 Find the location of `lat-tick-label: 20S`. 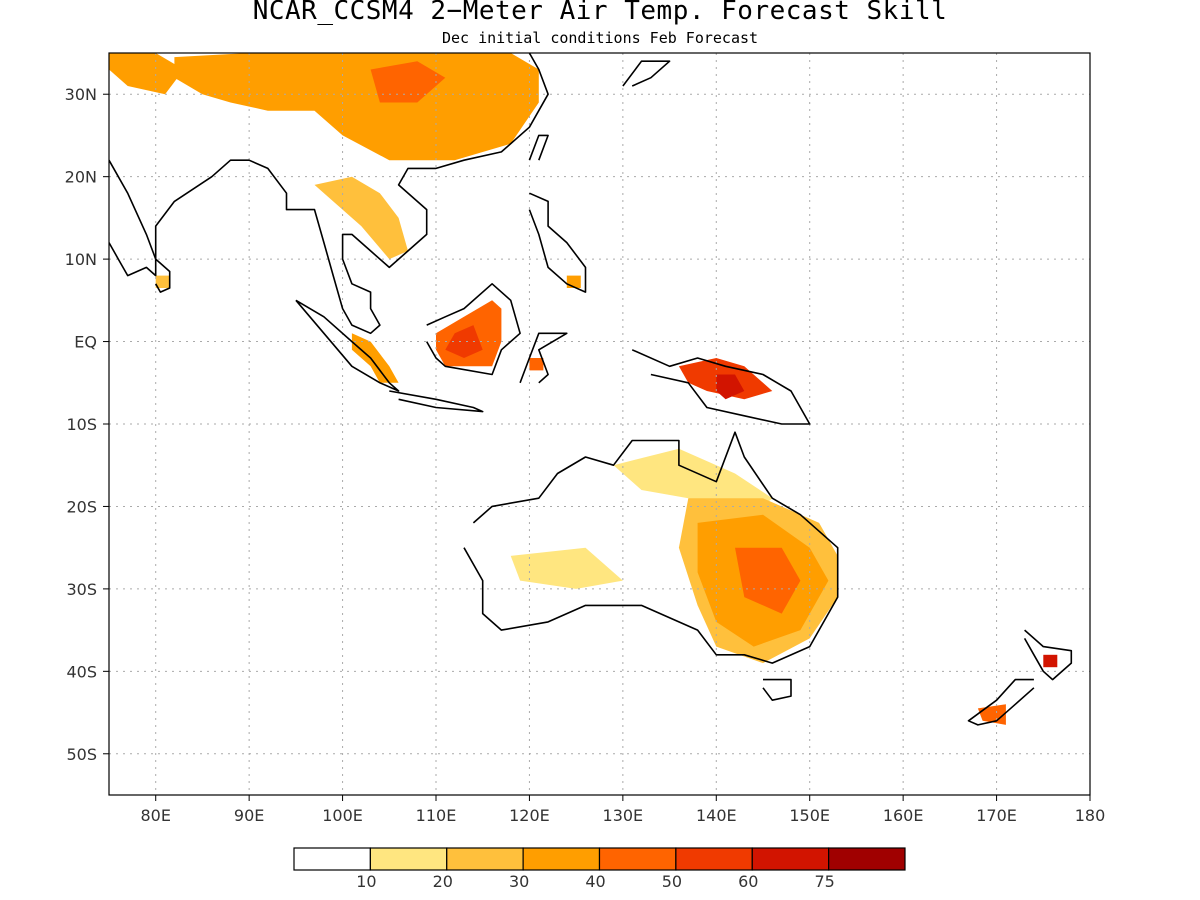

lat-tick-label: 20S is located at coordinates (81, 506).